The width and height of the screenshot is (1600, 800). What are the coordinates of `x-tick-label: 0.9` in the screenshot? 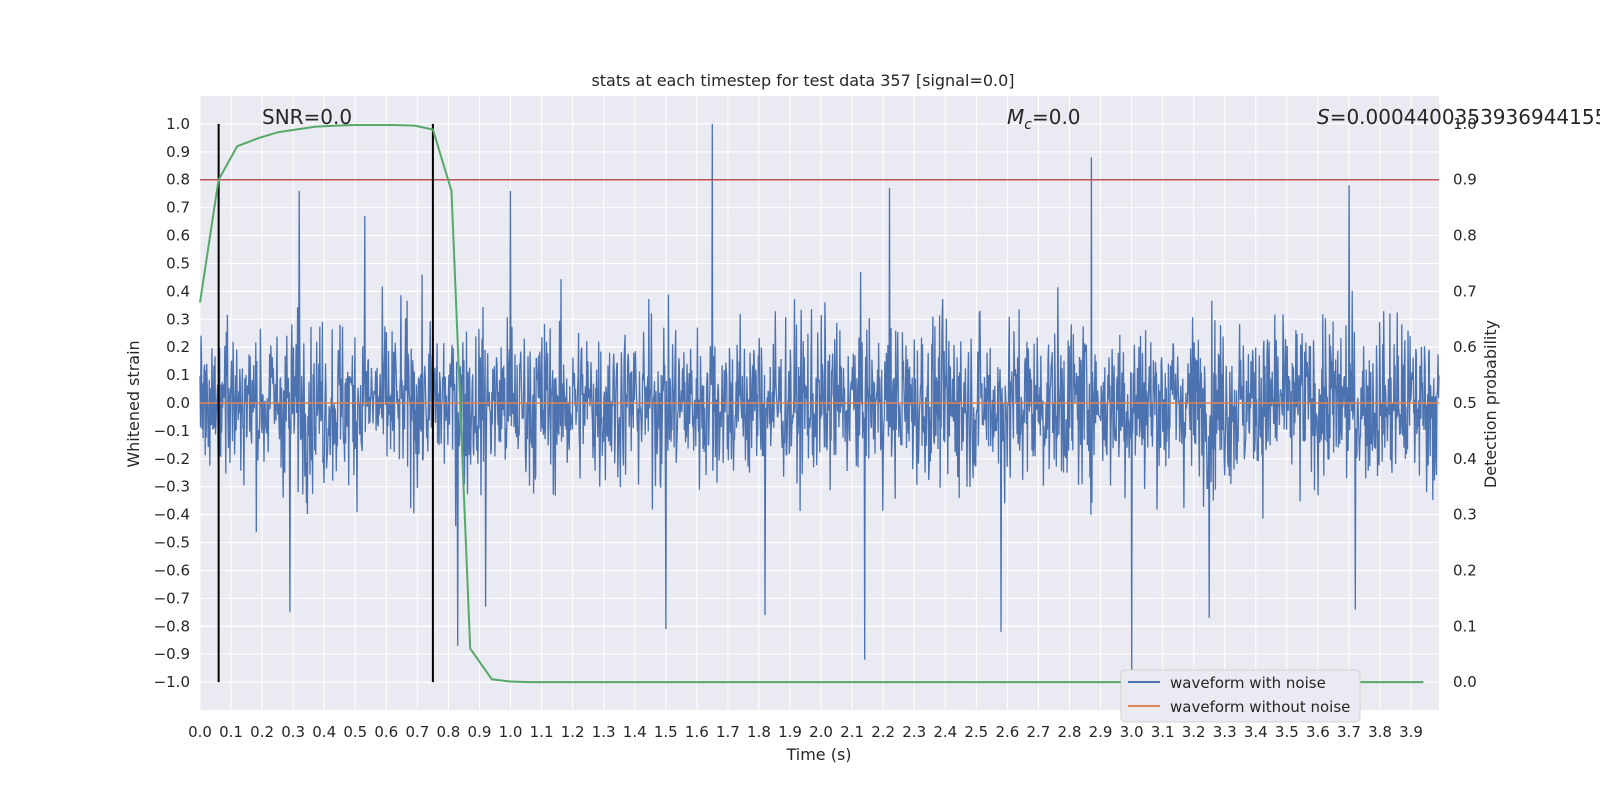 It's located at (480, 732).